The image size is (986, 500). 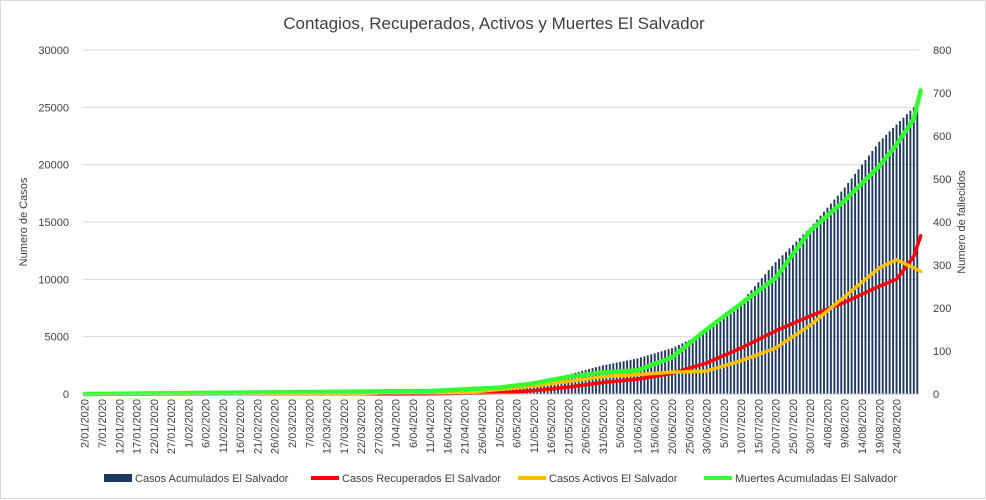 What do you see at coordinates (53, 223) in the screenshot?
I see `y-tick-left: 15000` at bounding box center [53, 223].